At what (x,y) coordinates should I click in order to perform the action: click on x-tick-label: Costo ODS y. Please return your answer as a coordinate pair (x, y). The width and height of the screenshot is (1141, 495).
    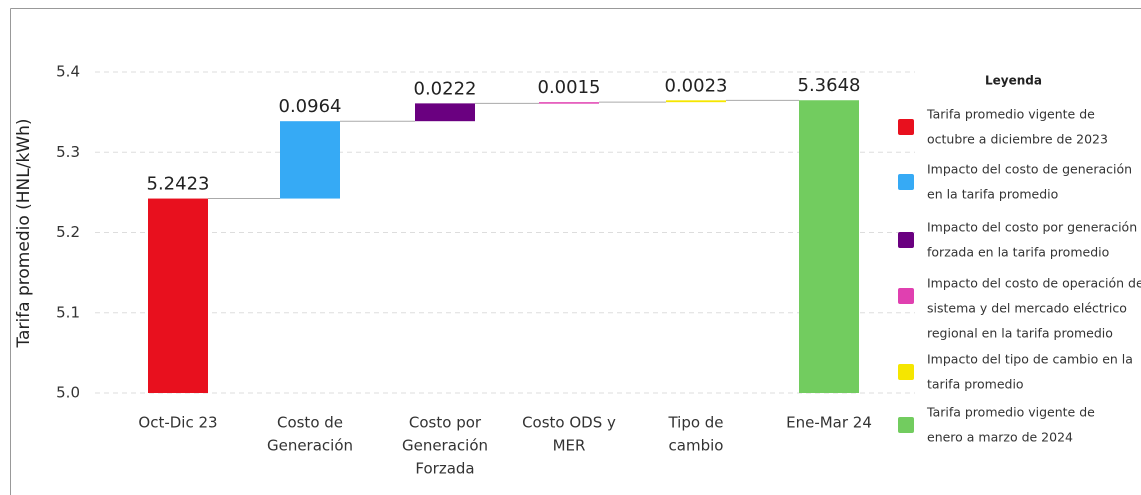
    Looking at the image, I should click on (569, 423).